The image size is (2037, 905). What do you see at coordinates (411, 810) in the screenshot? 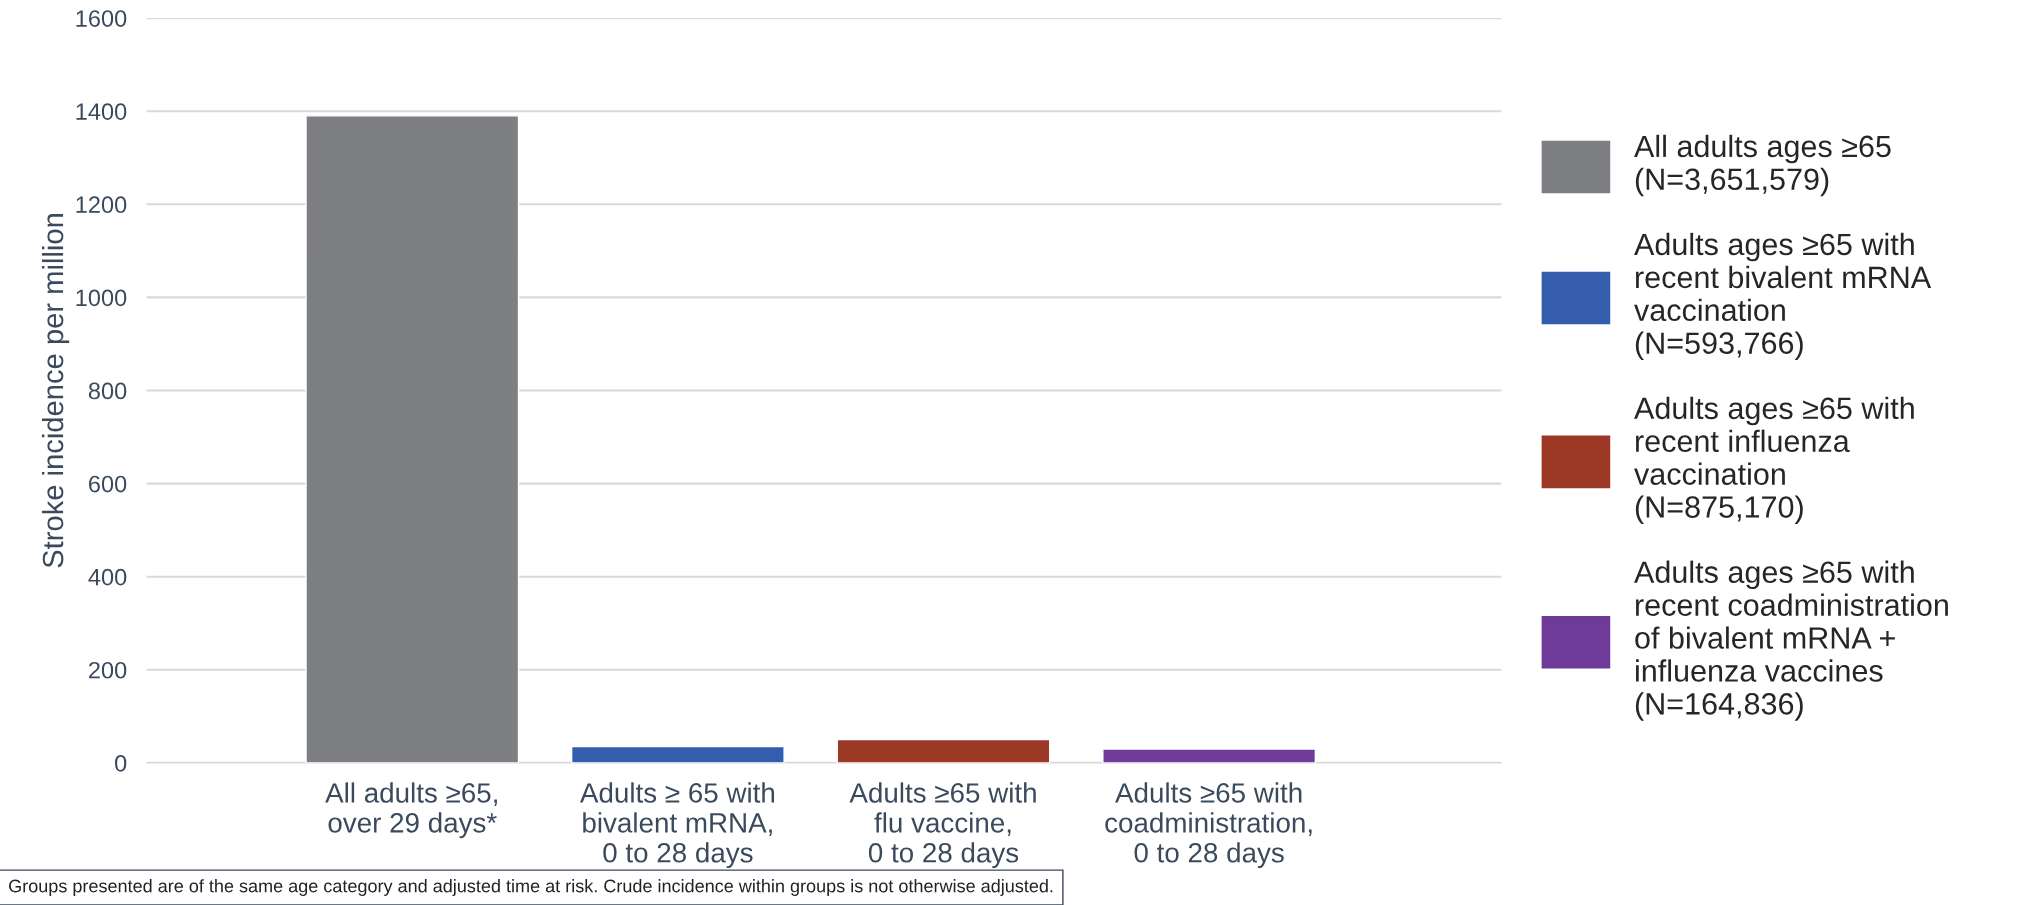
I see `x-tick-label: All adults ≥65, over 29 days*` at bounding box center [411, 810].